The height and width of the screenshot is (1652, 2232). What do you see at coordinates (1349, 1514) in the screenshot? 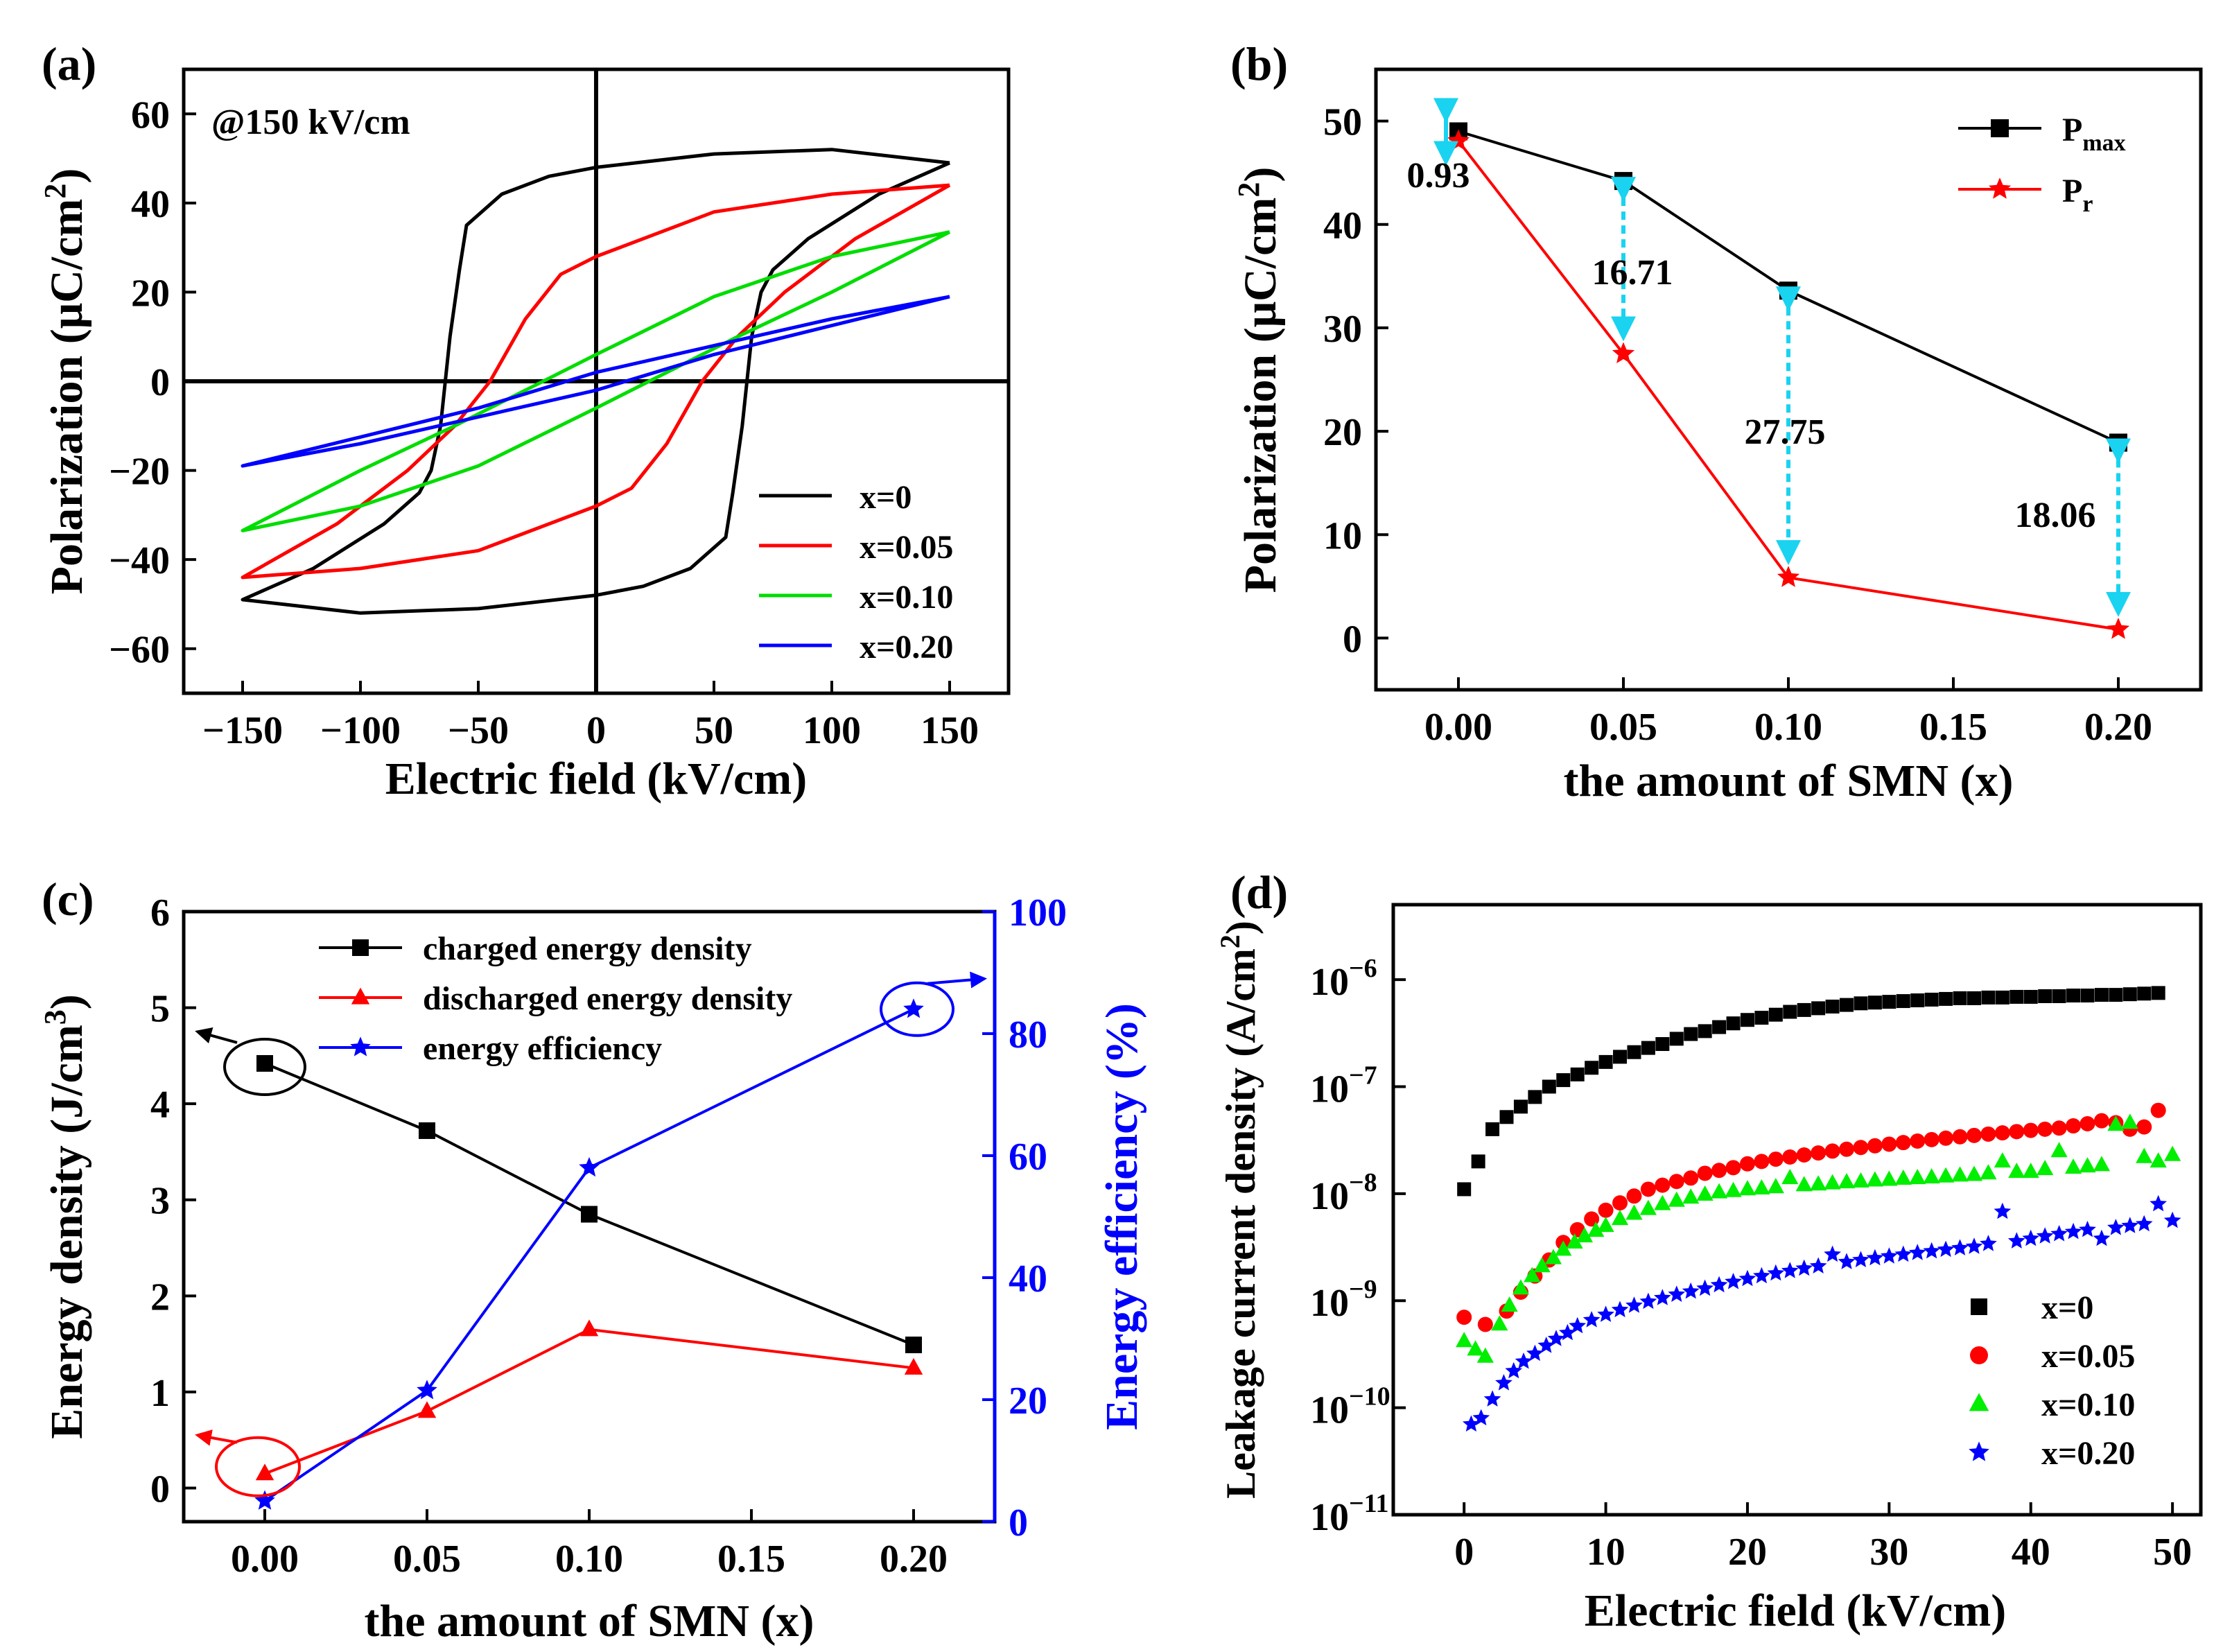
I see `panel-d-y-tick-label: 10−11` at bounding box center [1349, 1514].